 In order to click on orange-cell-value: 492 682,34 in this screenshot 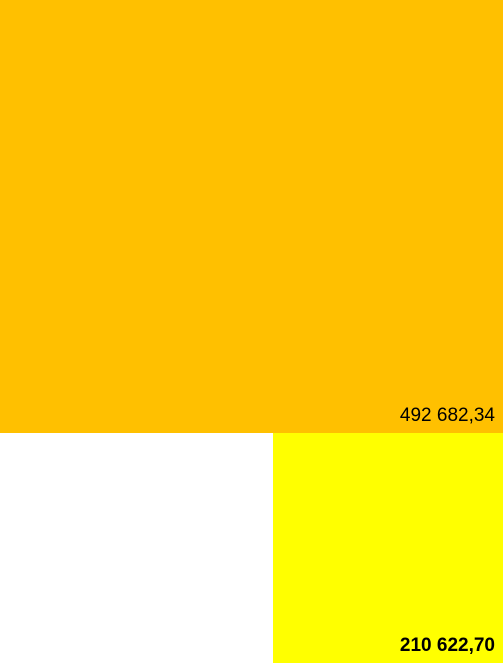, I will do `click(447, 415)`.